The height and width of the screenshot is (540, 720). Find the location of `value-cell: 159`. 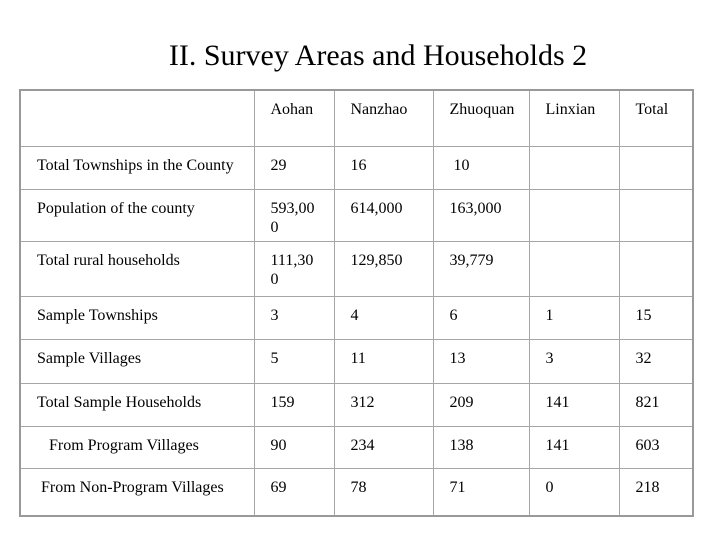

value-cell: 159 is located at coordinates (294, 404).